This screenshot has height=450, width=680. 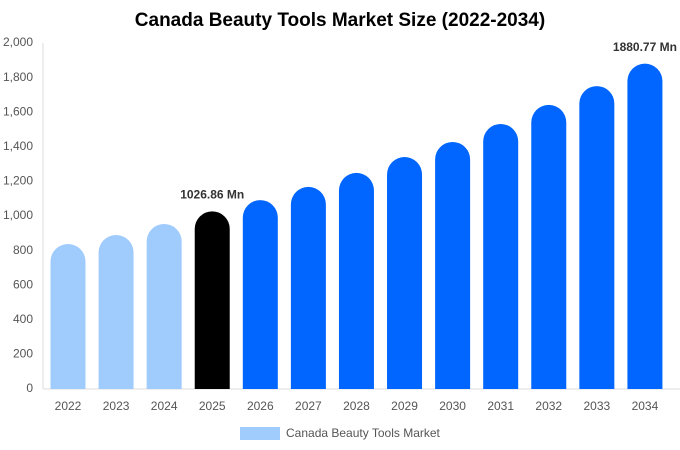 I want to click on x-tick-label: 2028, so click(x=356, y=406).